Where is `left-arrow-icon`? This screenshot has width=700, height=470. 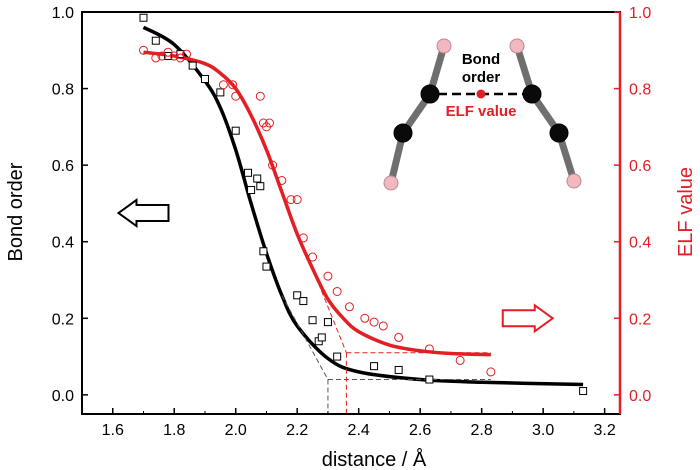
left-arrow-icon is located at coordinates (143, 213).